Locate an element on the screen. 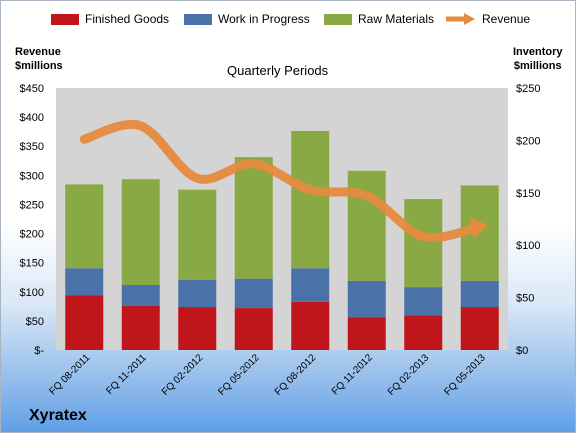 The height and width of the screenshot is (433, 576). legend-swatch-finished-goods is located at coordinates (65, 19).